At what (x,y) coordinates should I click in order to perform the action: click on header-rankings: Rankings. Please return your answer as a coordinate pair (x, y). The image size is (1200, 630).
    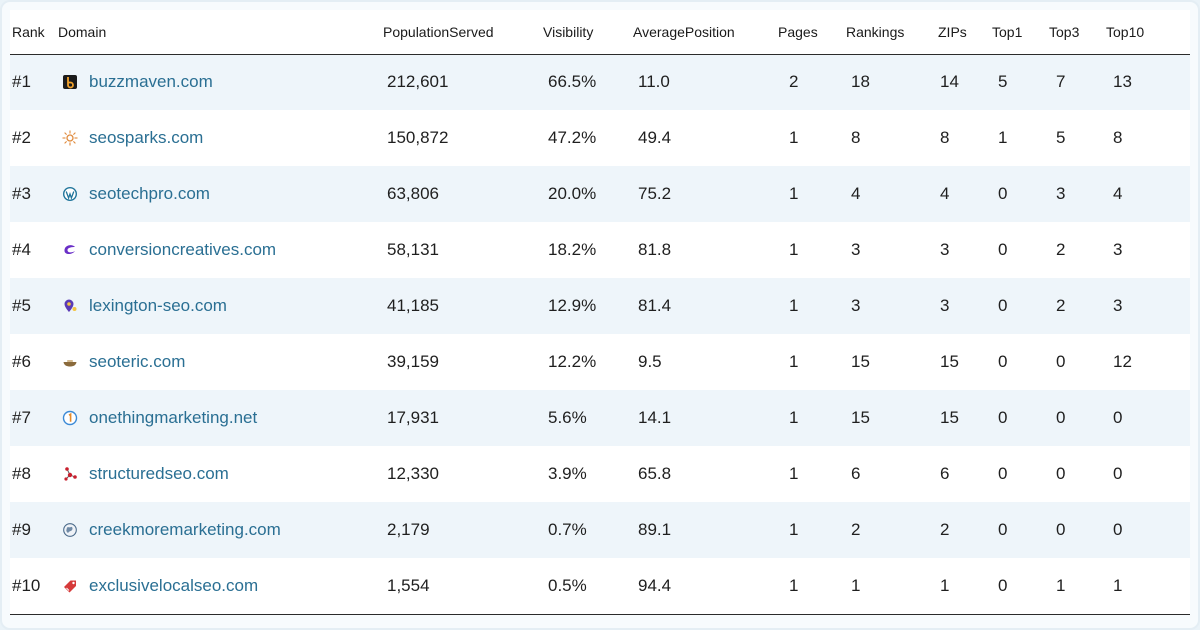
    Looking at the image, I should click on (892, 32).